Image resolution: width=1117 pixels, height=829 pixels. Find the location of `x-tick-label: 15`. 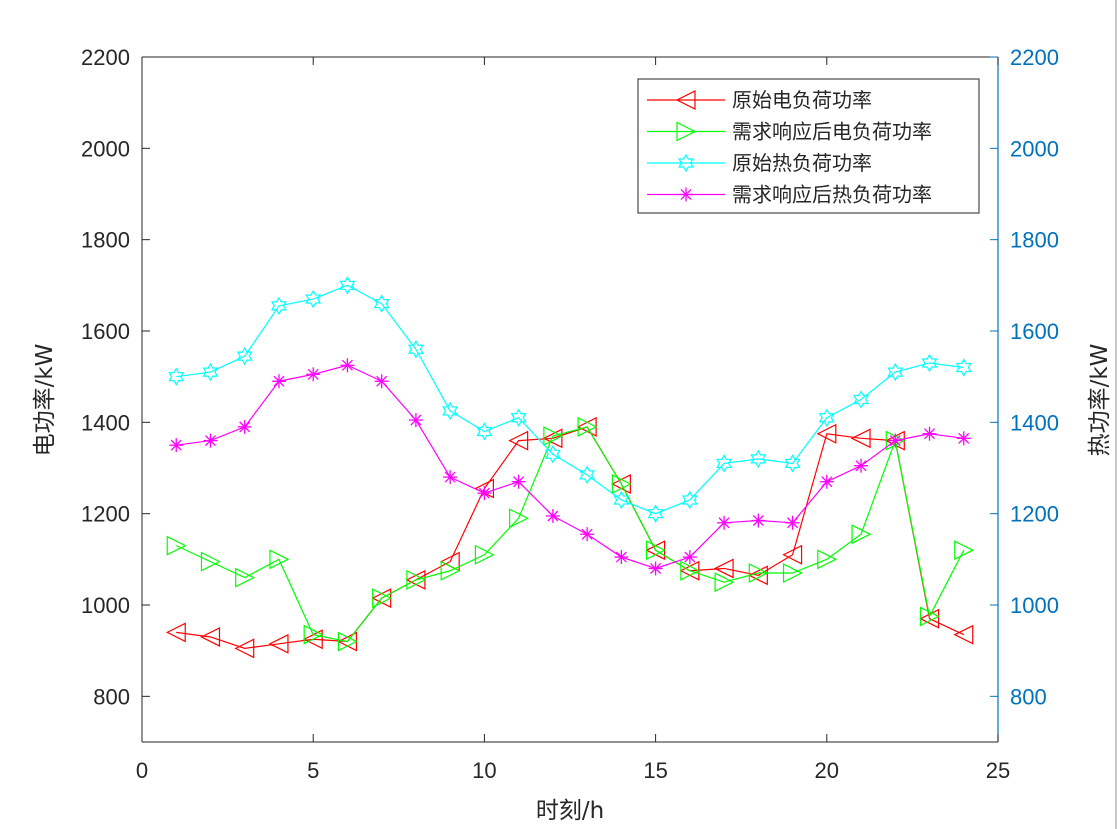

x-tick-label: 15 is located at coordinates (655, 770).